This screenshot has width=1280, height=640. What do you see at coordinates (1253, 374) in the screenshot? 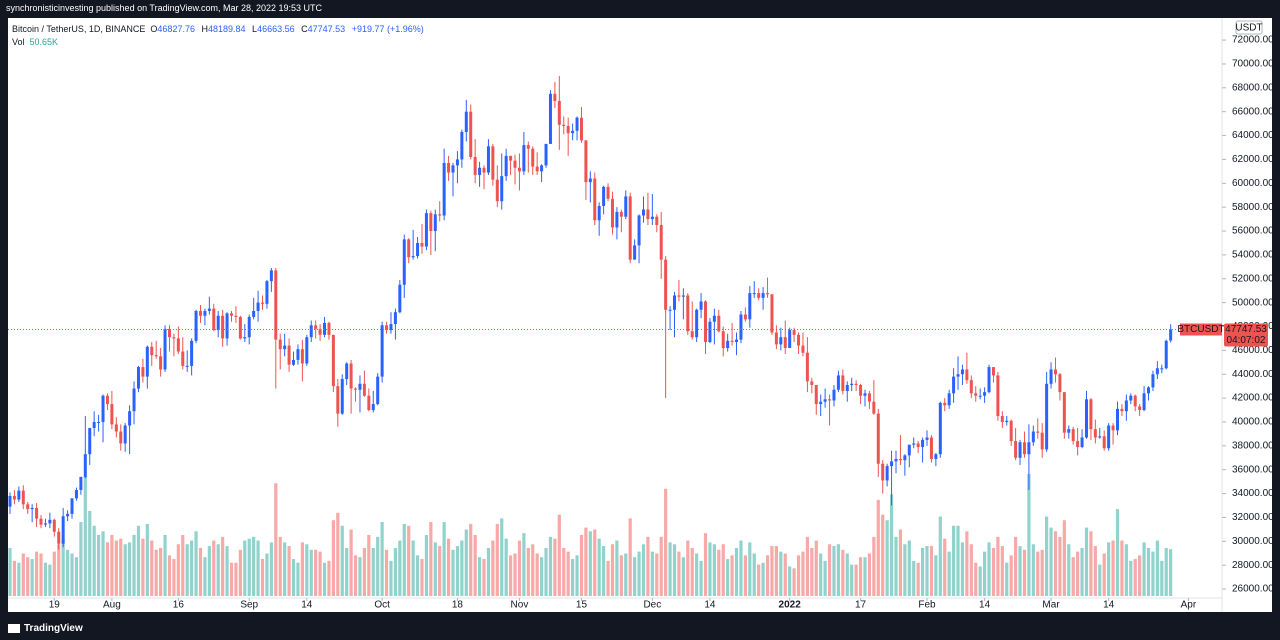
I see `y-tick-label: 44000.00` at bounding box center [1253, 374].